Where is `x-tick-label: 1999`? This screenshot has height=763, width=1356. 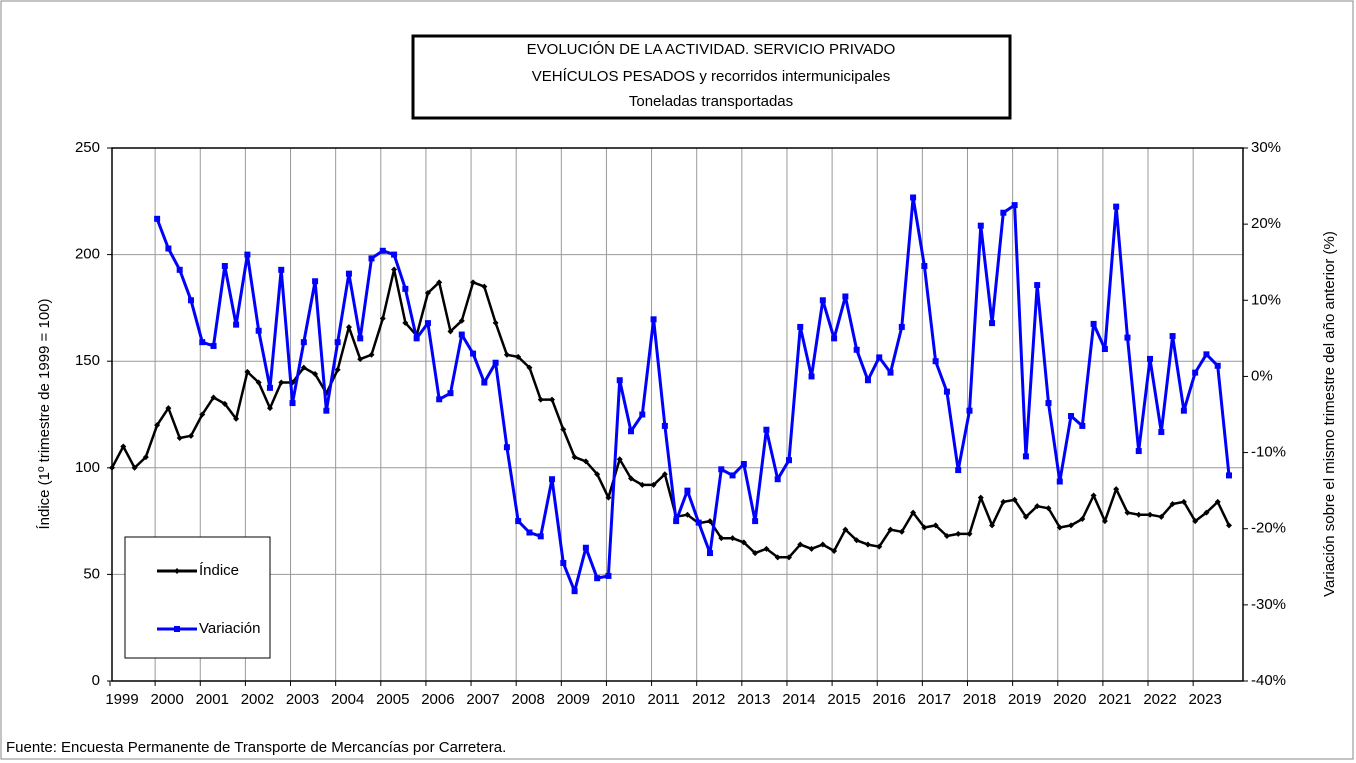 x-tick-label: 1999 is located at coordinates (121, 699).